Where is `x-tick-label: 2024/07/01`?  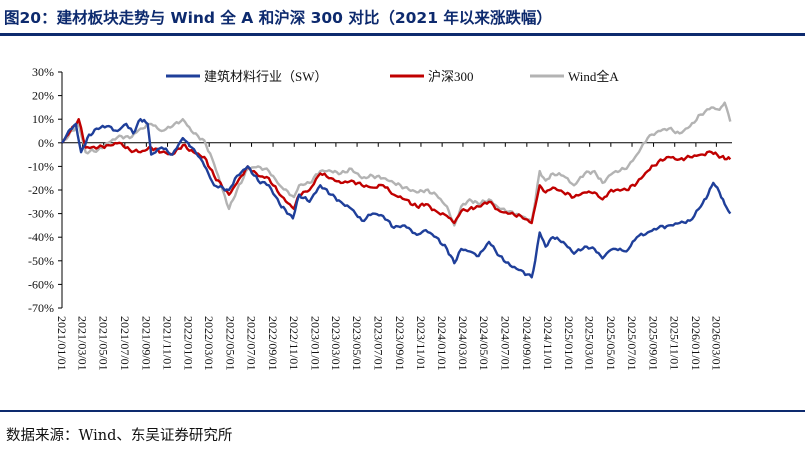 x-tick-label: 2024/07/01 is located at coordinates (505, 343).